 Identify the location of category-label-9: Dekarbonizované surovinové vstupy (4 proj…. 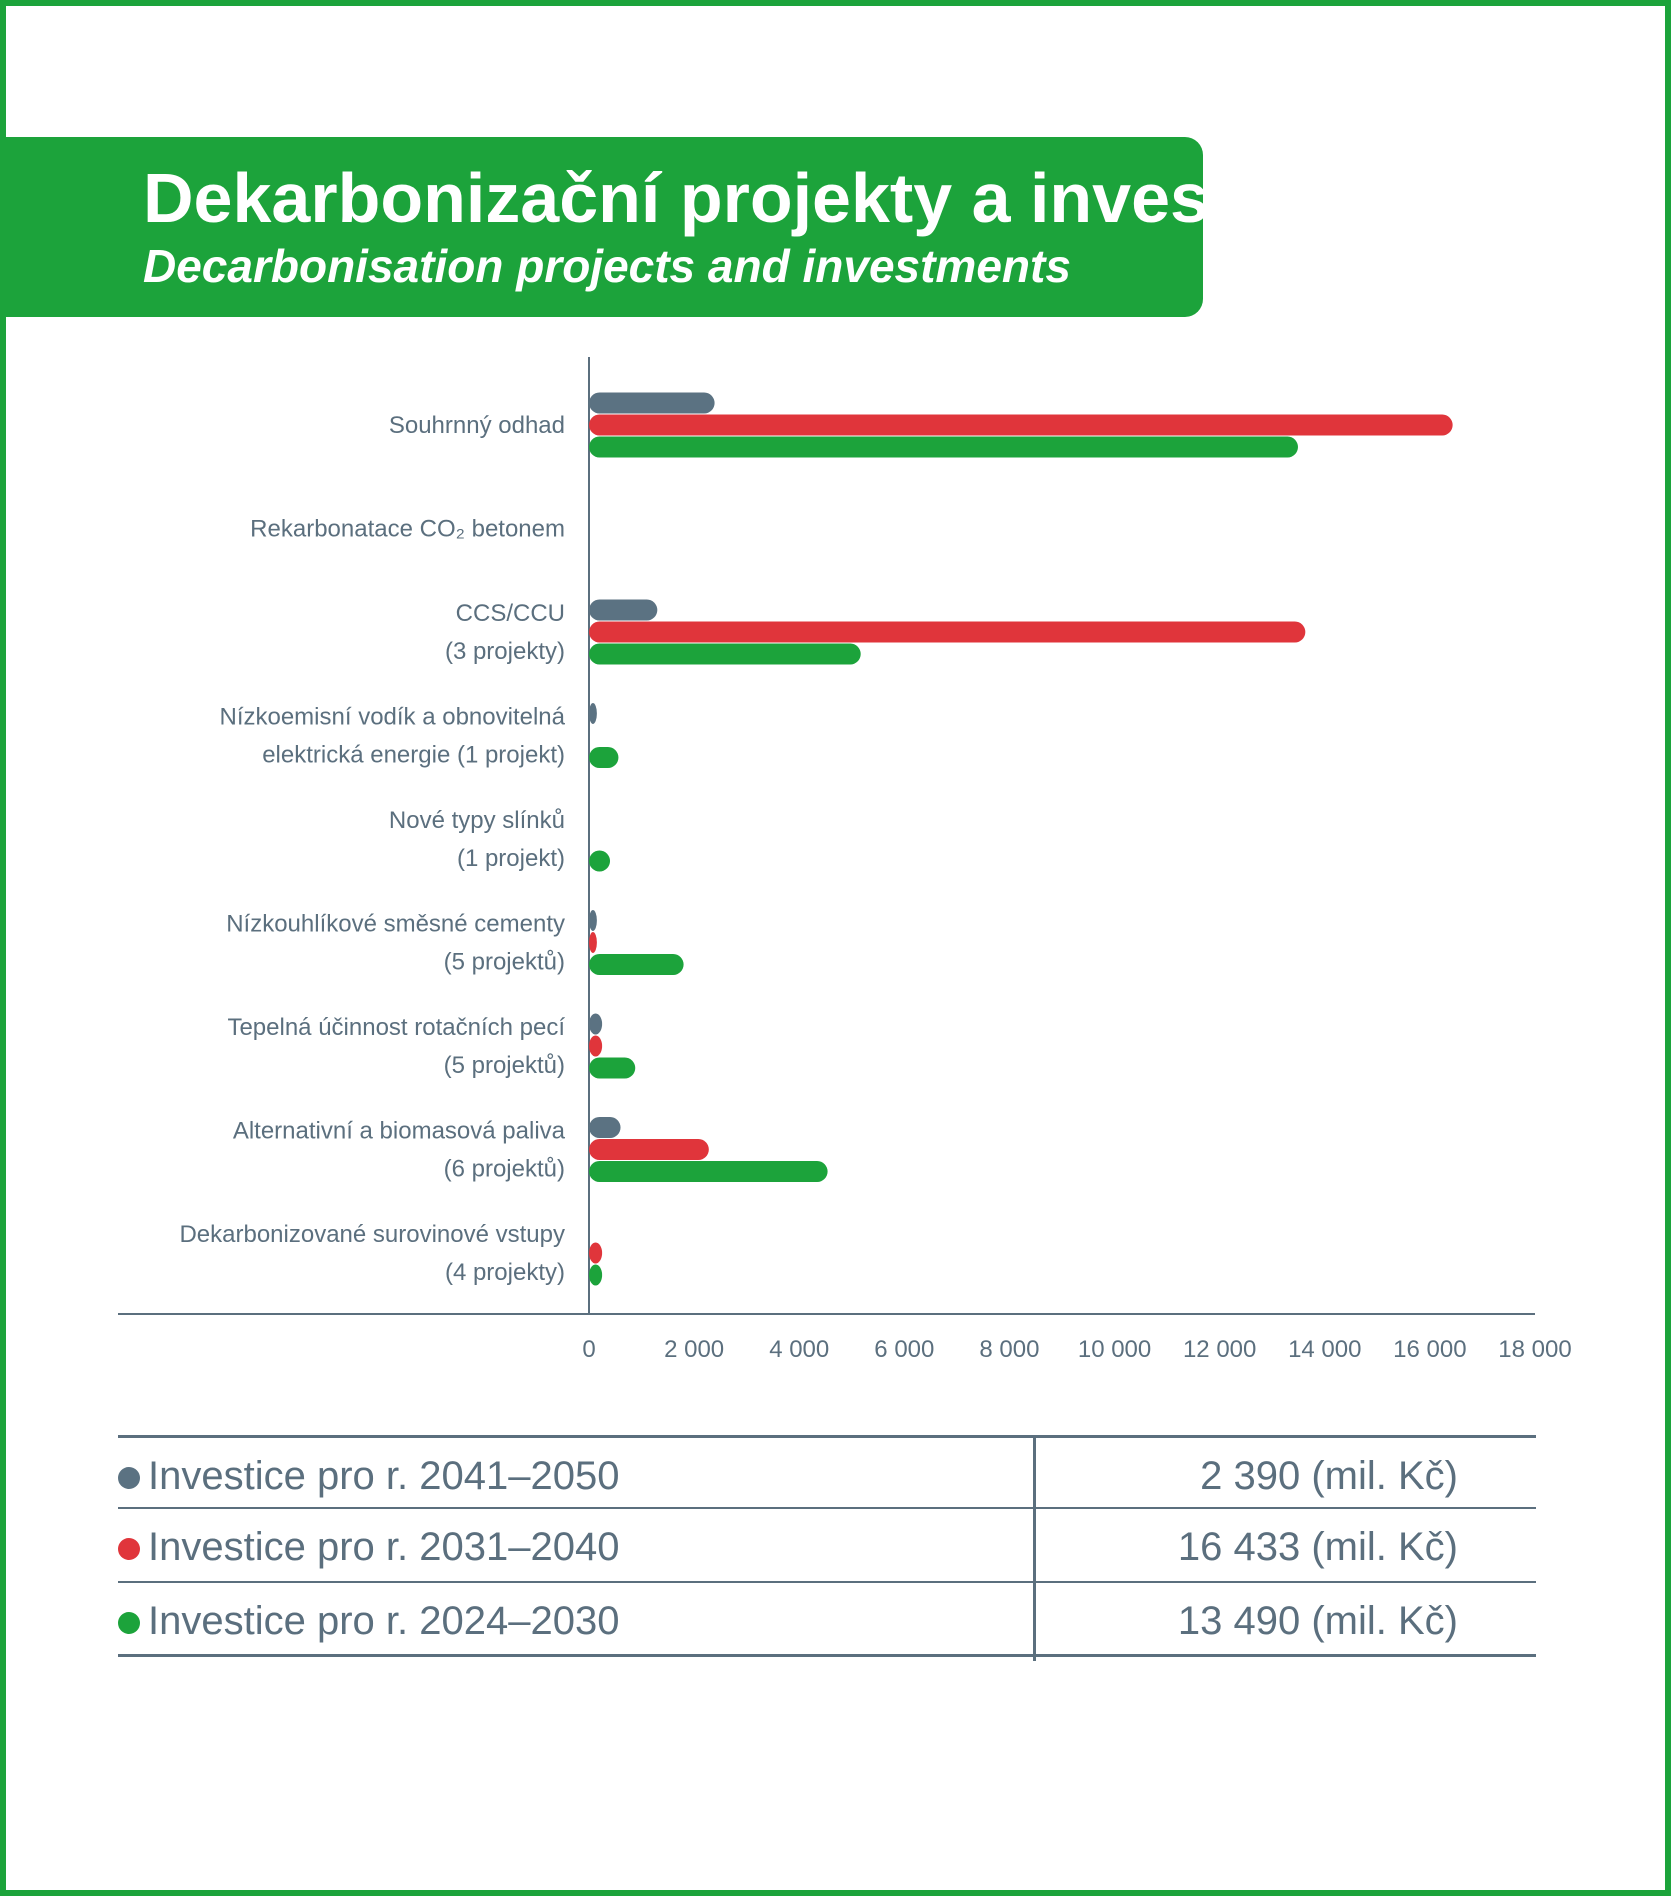
(372, 1253).